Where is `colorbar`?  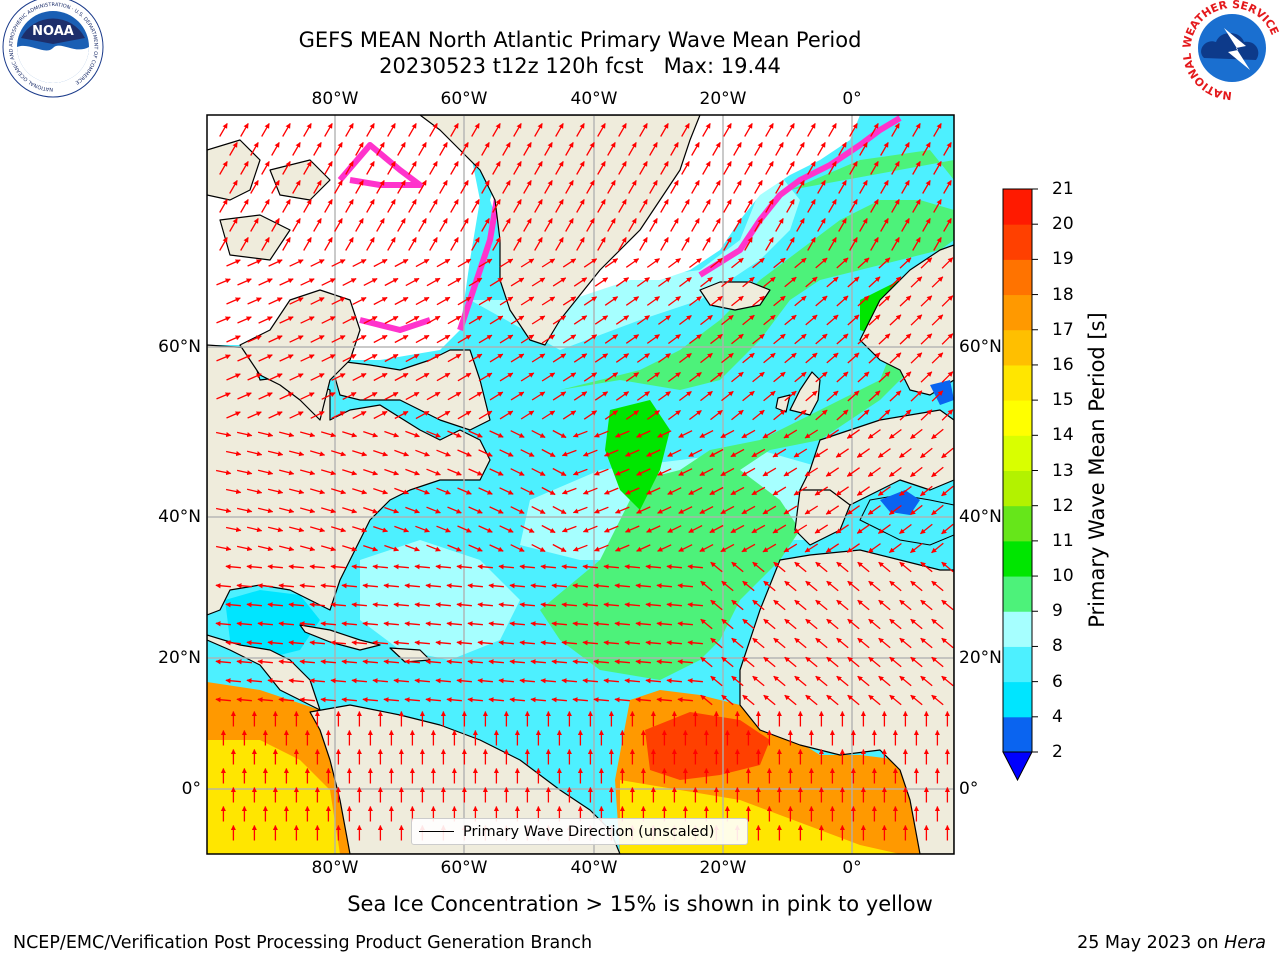
colorbar is located at coordinates (1020, 485).